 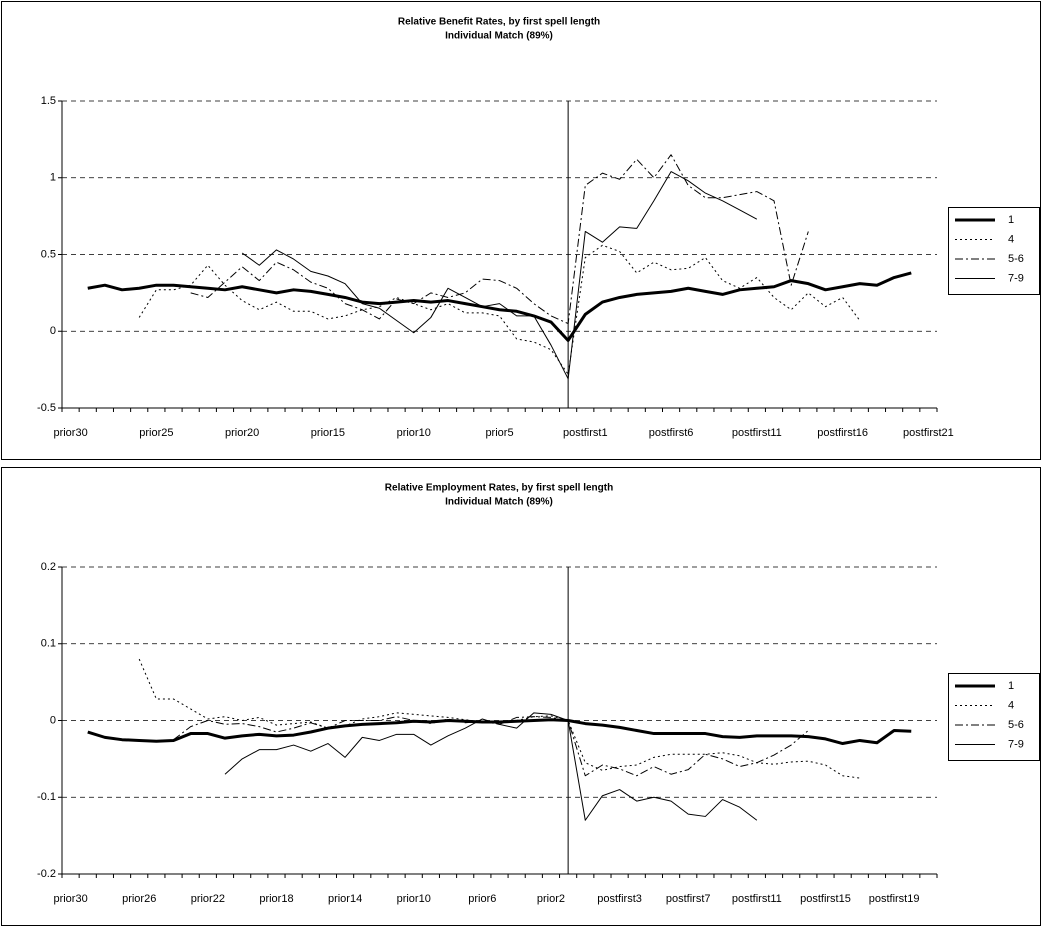 I want to click on y-tick-label: -0.1, so click(x=46, y=797).